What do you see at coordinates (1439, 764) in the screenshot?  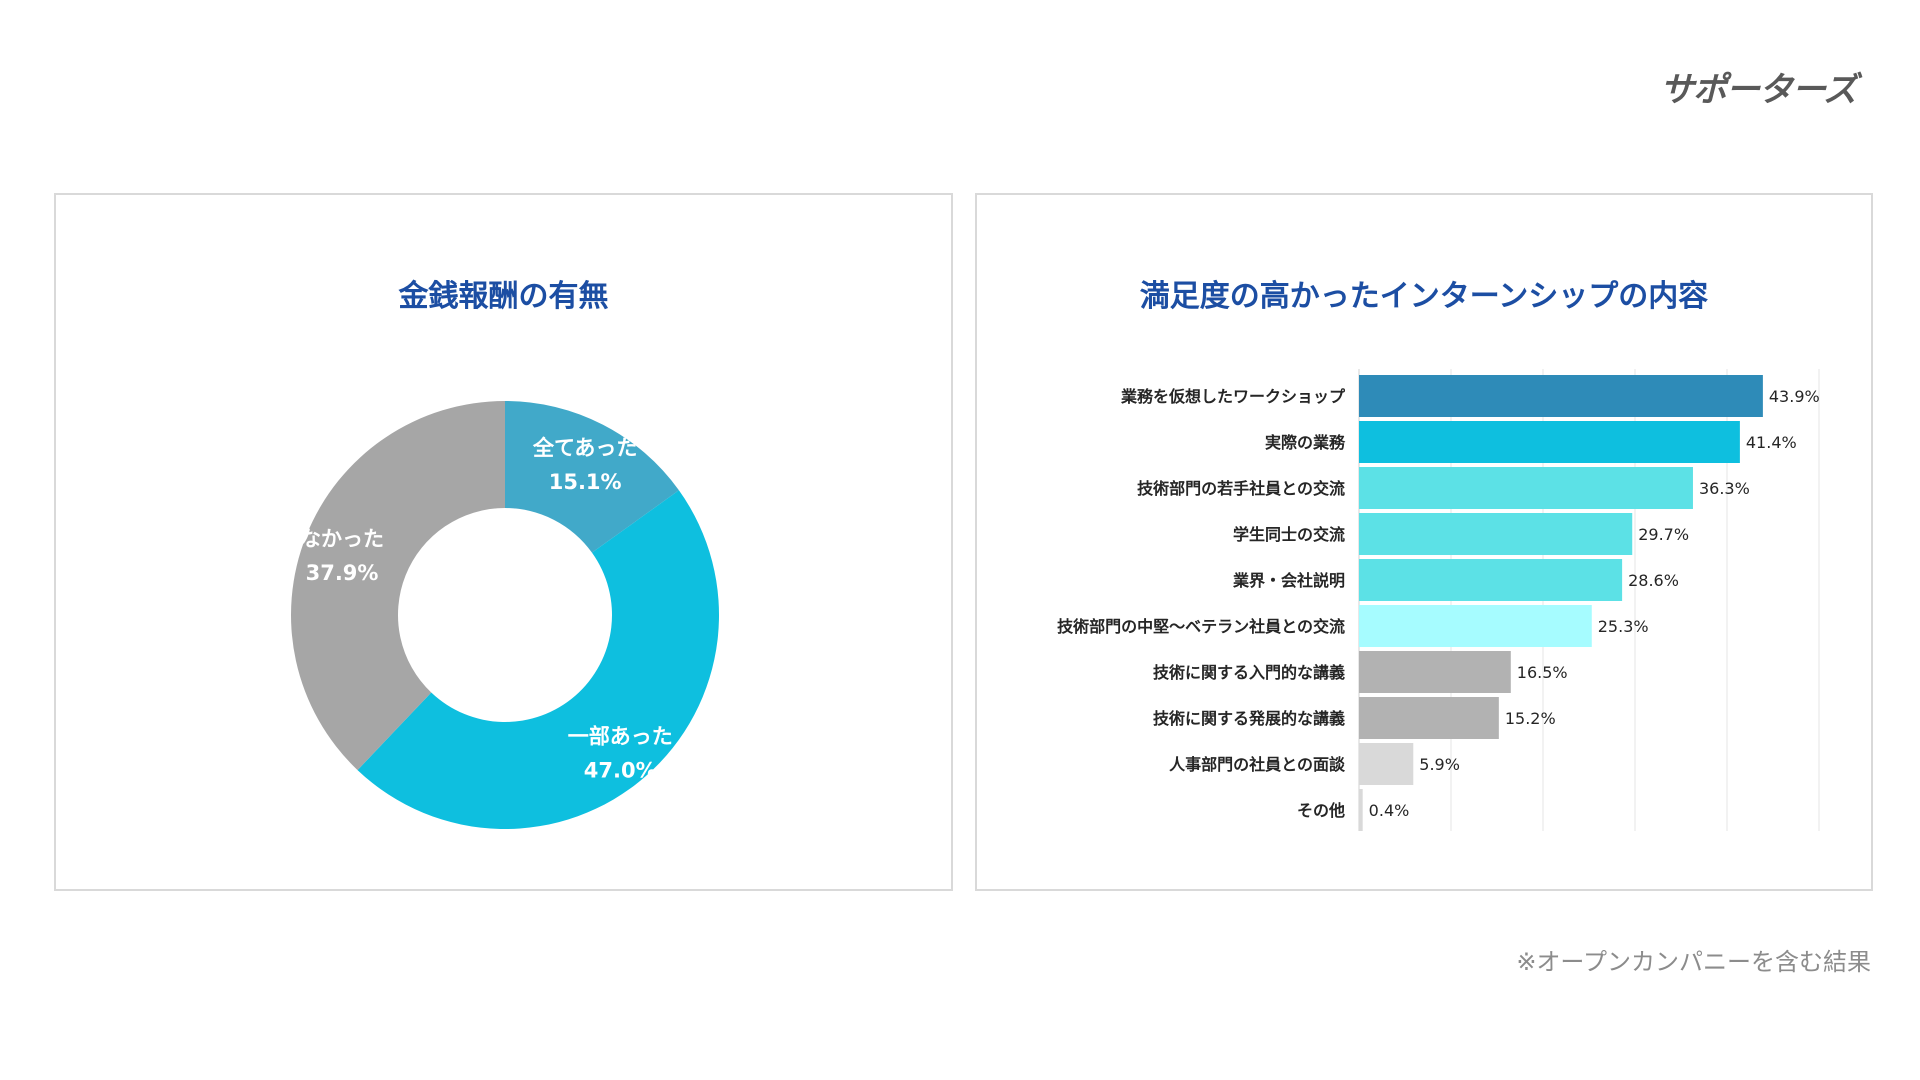 I see `bar-value-label: 5.9%` at bounding box center [1439, 764].